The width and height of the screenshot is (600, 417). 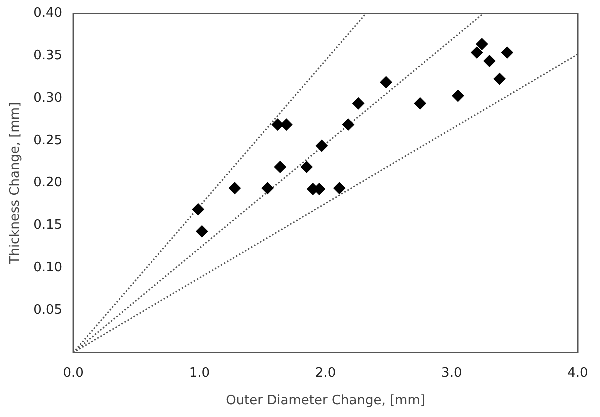 What do you see at coordinates (48, 310) in the screenshot?
I see `y-tick-label: 0.05` at bounding box center [48, 310].